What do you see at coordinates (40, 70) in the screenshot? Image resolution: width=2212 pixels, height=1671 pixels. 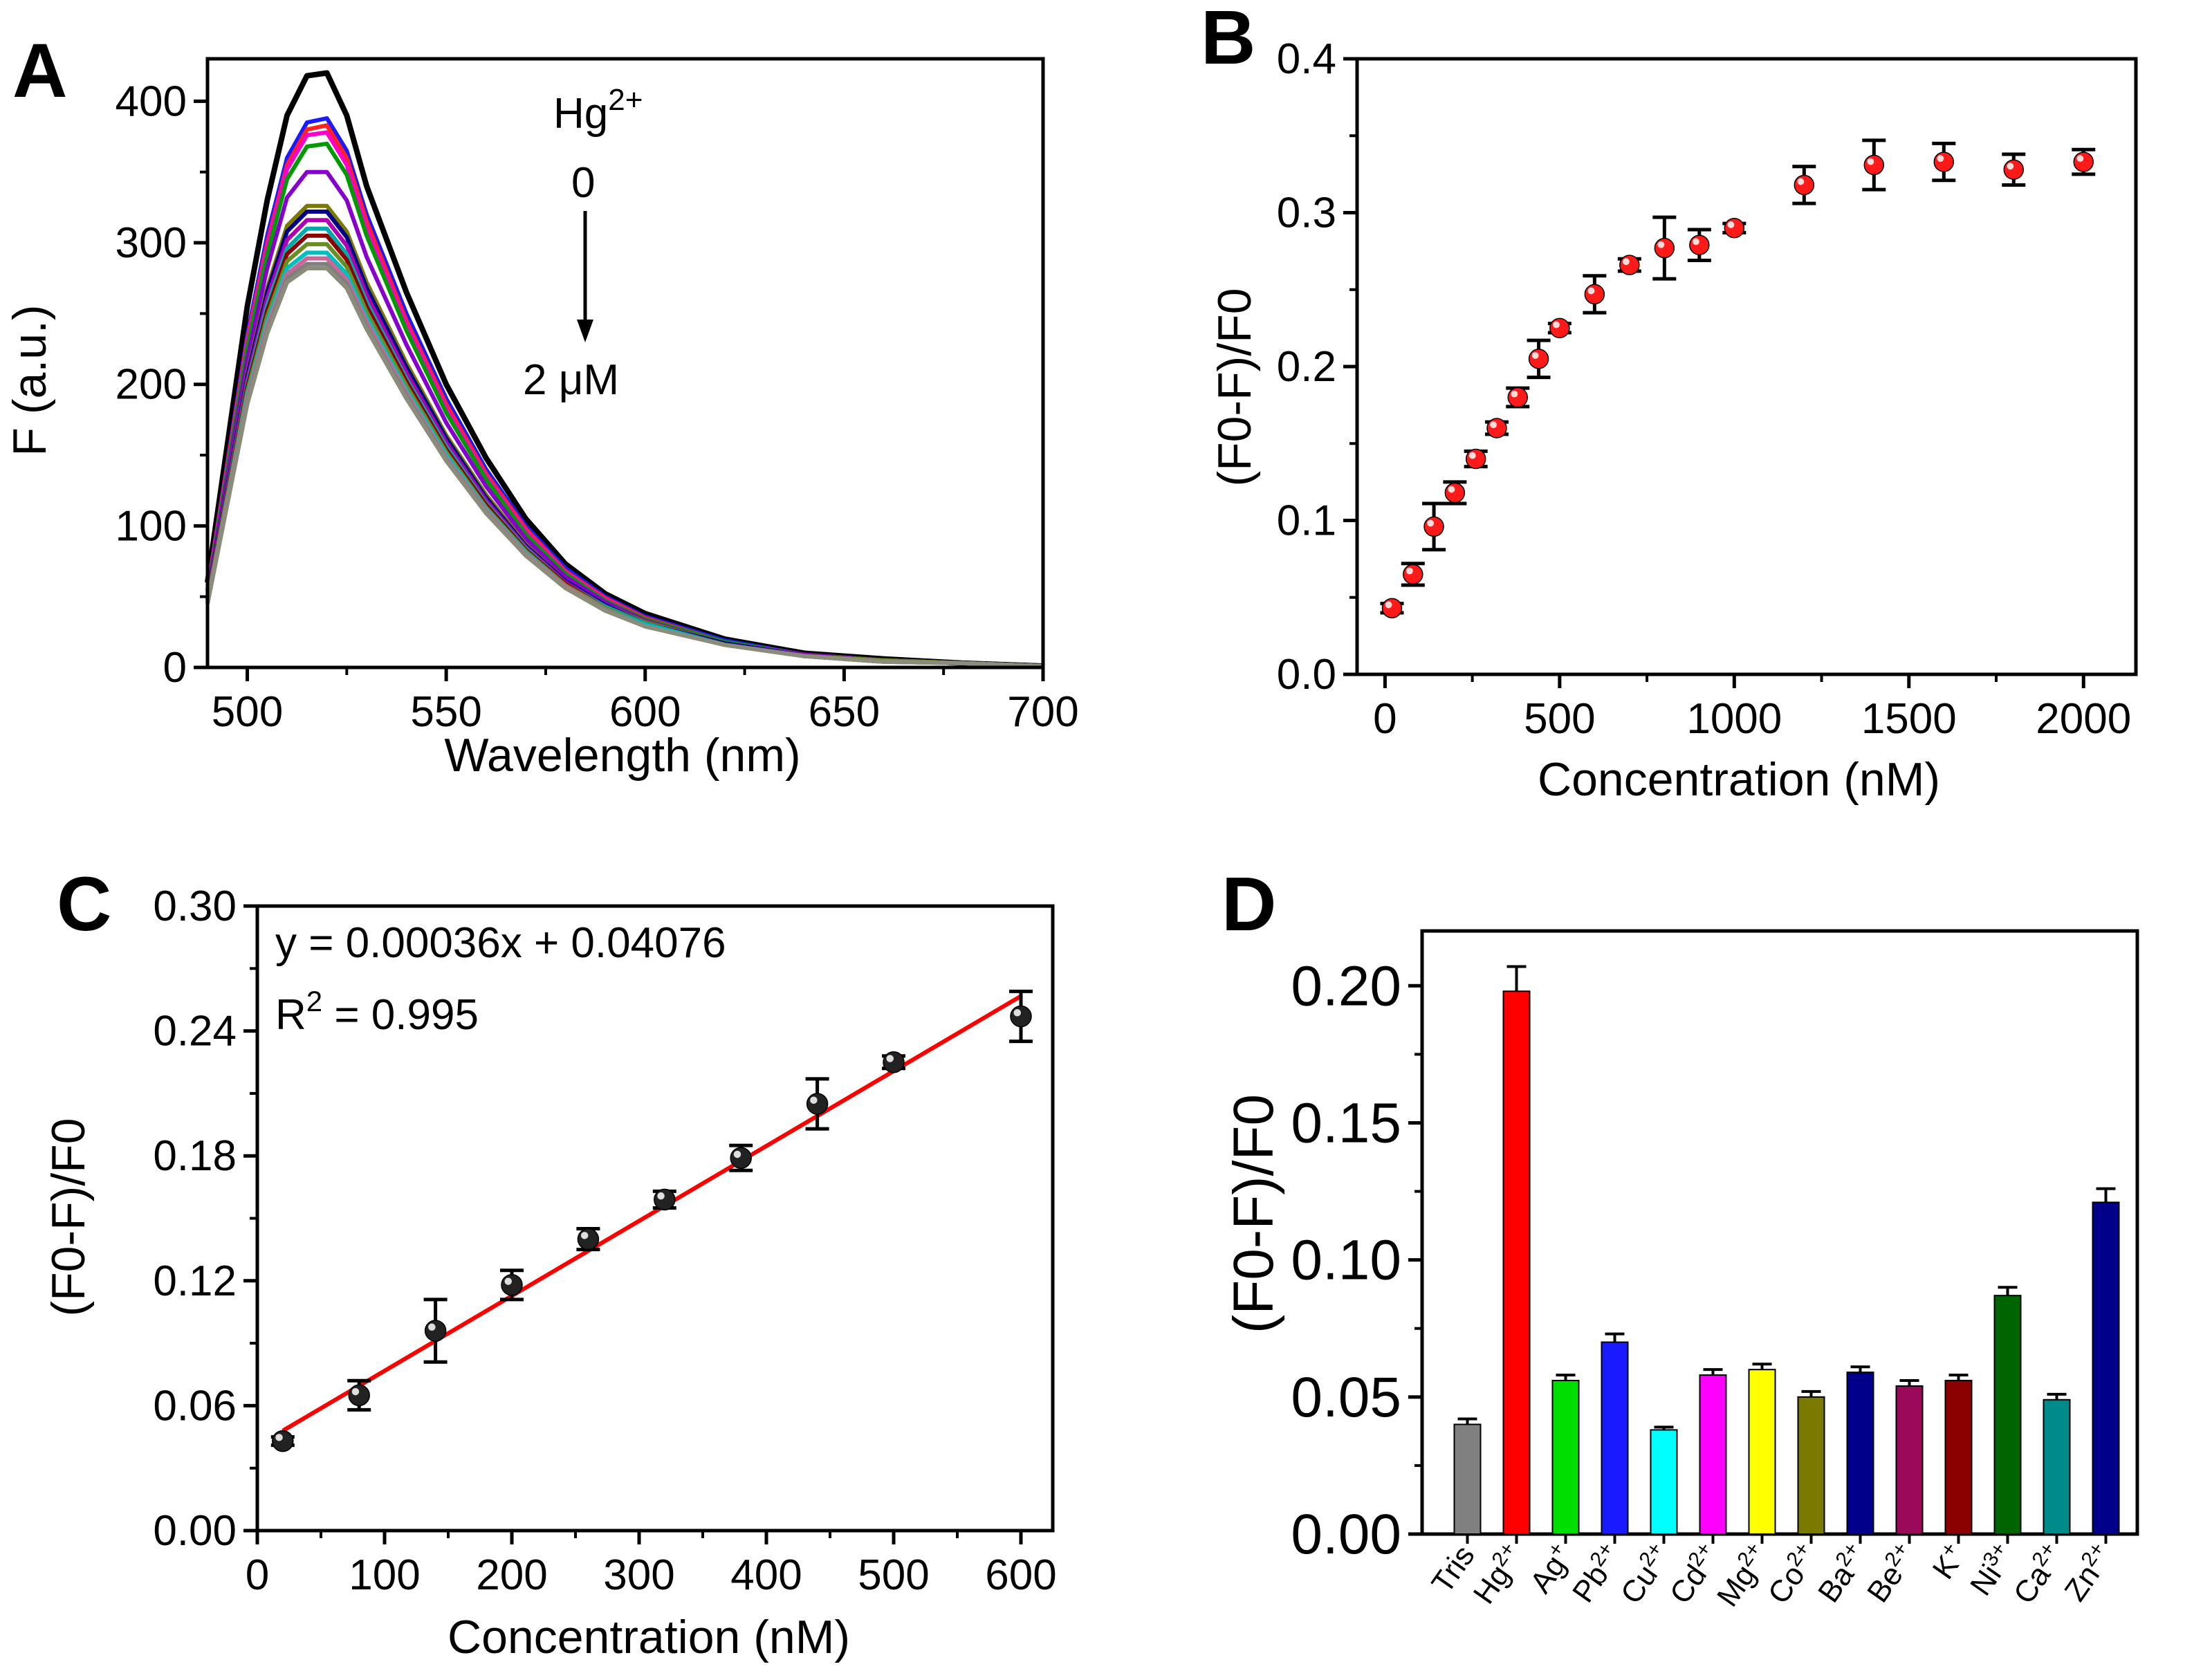 I see `panel-a-letter: A` at bounding box center [40, 70].